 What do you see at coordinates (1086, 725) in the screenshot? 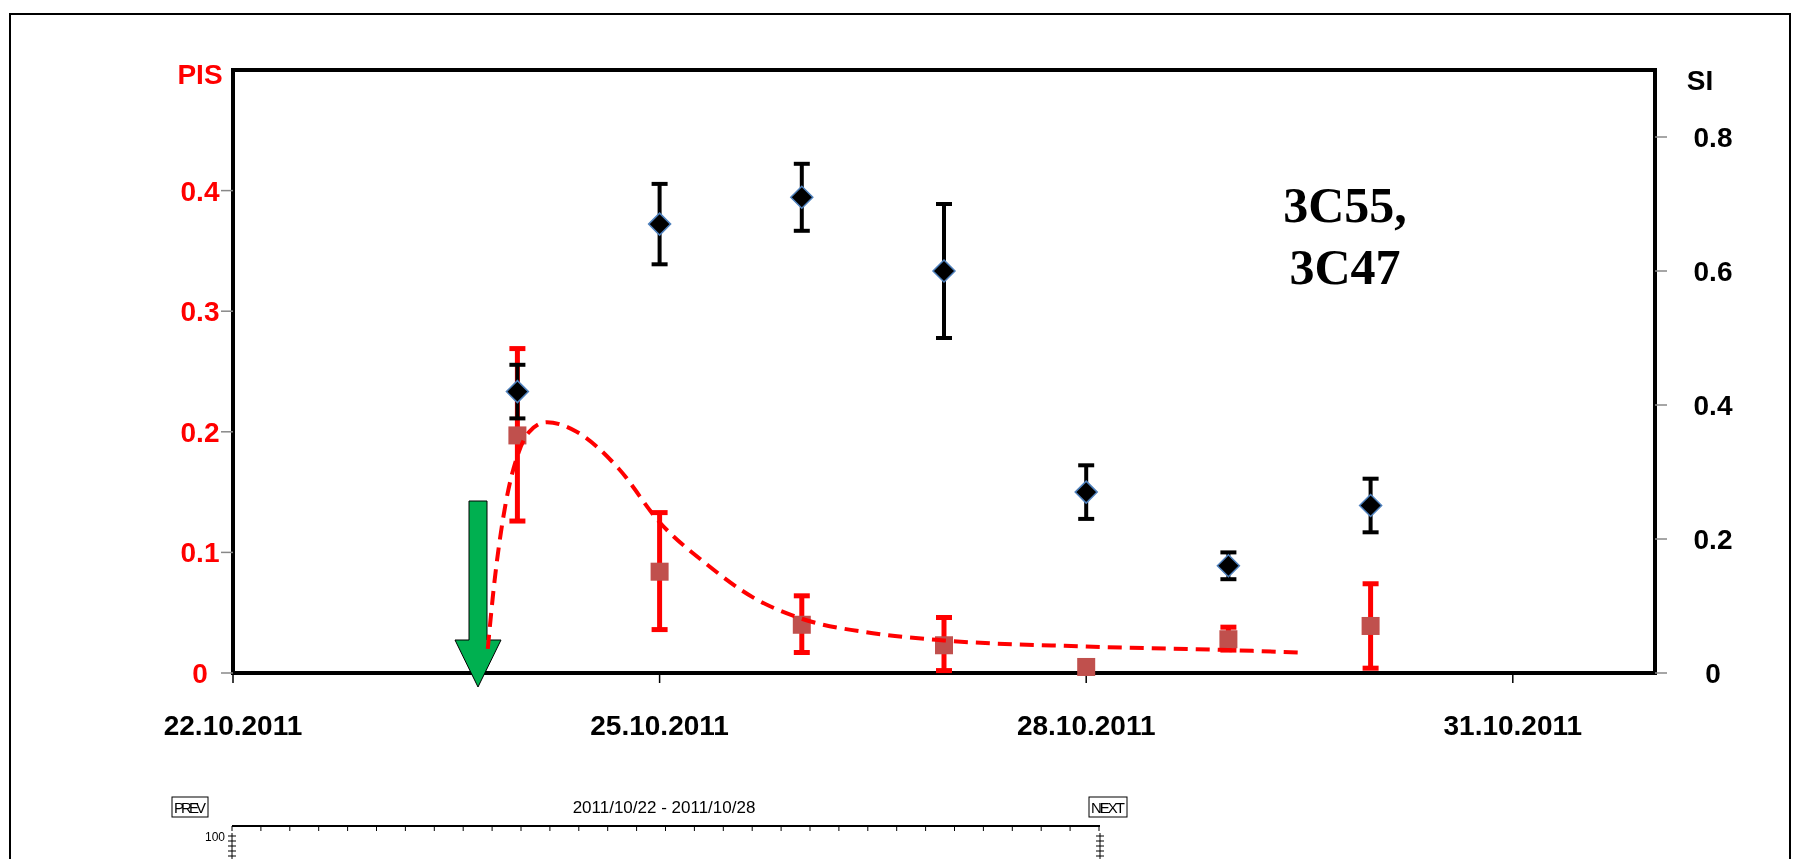
I see `x-tick-label: 28.10.2011` at bounding box center [1086, 725].